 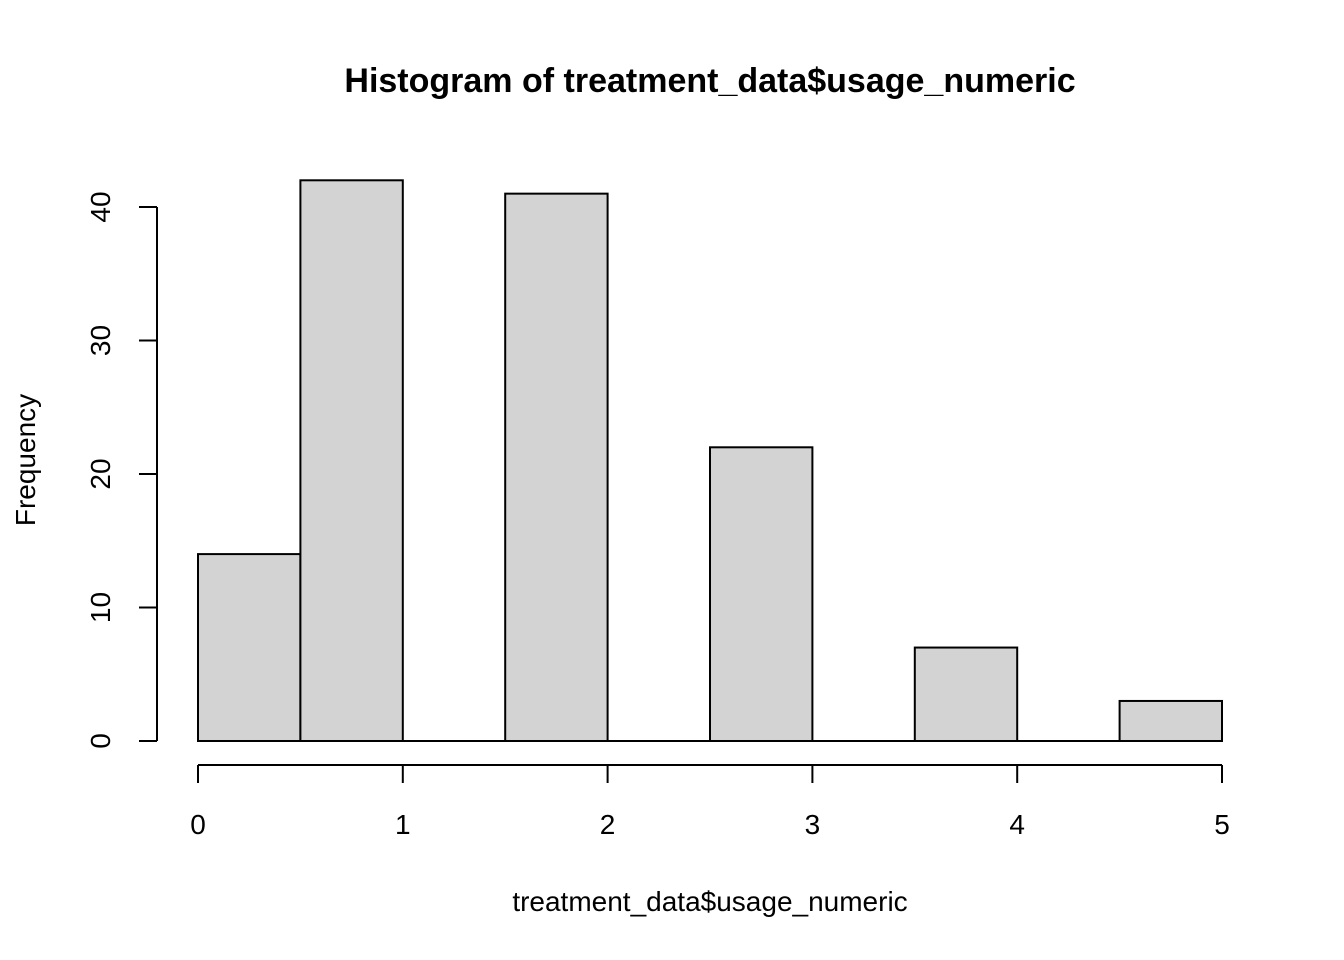 What do you see at coordinates (121, 470) in the screenshot?
I see `y-axis: 0 10 20 30 40` at bounding box center [121, 470].